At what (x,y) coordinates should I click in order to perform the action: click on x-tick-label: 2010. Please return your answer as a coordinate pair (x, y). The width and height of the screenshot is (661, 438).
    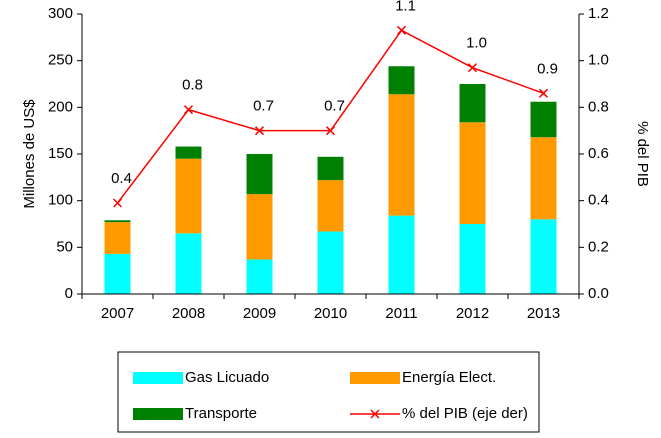
    Looking at the image, I should click on (330, 313).